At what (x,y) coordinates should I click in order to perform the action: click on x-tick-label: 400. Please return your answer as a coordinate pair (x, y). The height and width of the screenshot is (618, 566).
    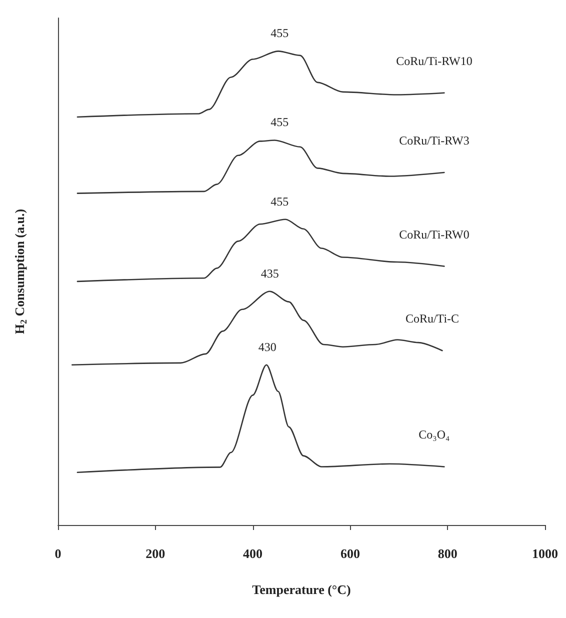
    Looking at the image, I should click on (253, 553).